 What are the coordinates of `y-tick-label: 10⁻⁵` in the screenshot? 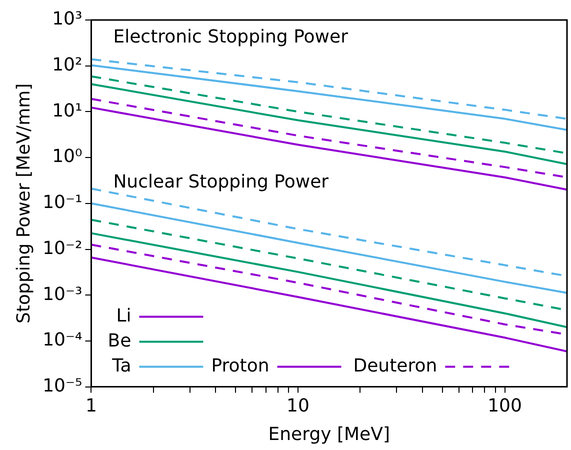 It's located at (62, 385).